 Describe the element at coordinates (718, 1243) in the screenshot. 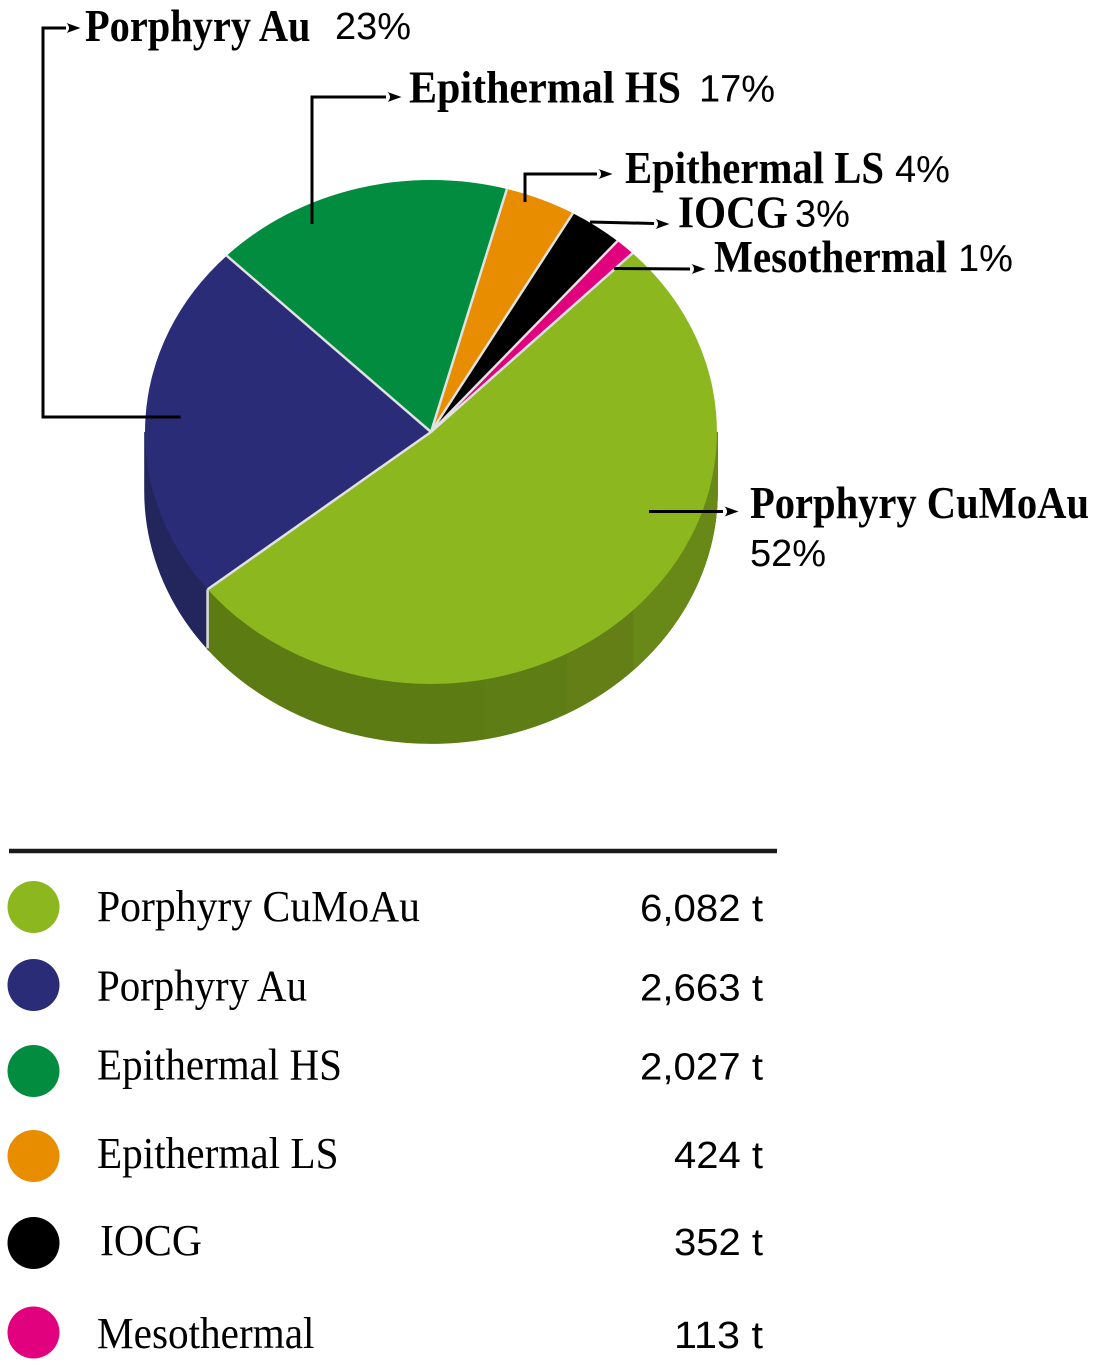

I see `svg-text: 352 t` at that location.